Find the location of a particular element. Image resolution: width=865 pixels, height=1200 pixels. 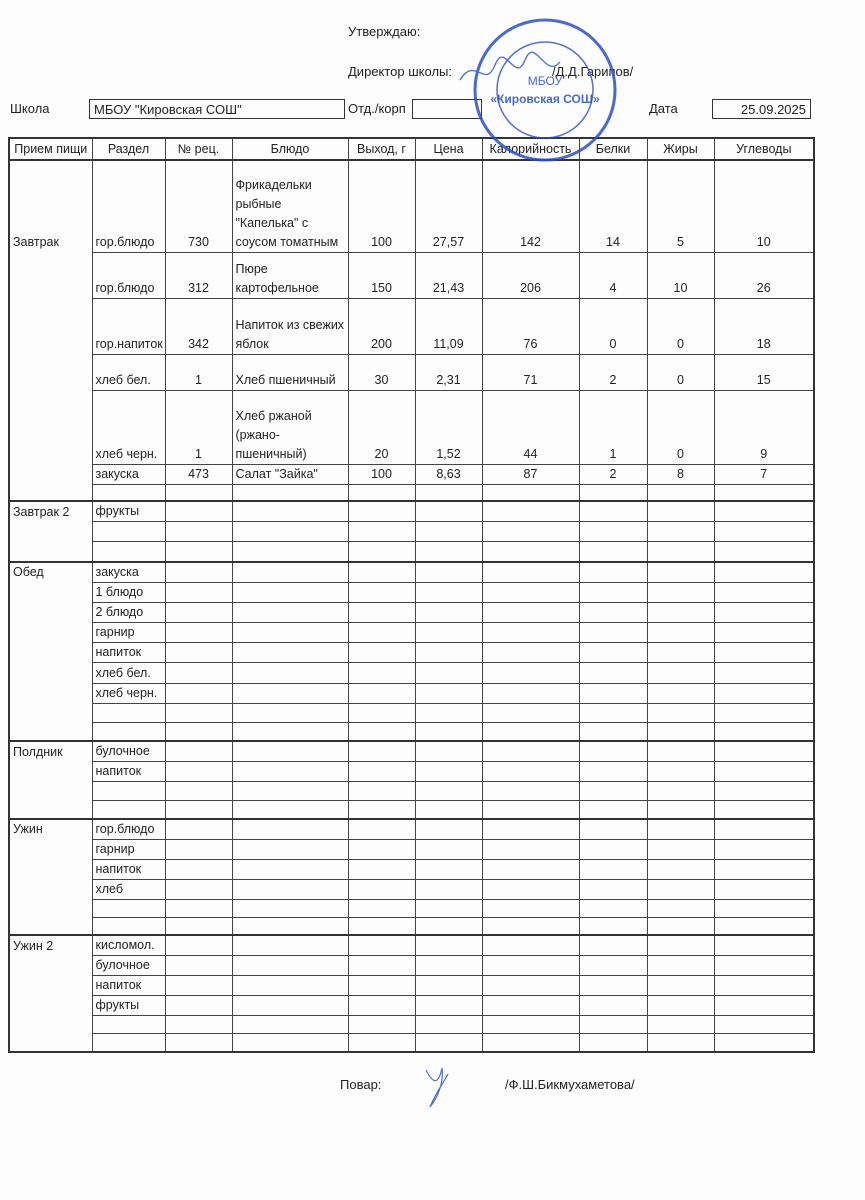

table-cell: 2 is located at coordinates (613, 474).